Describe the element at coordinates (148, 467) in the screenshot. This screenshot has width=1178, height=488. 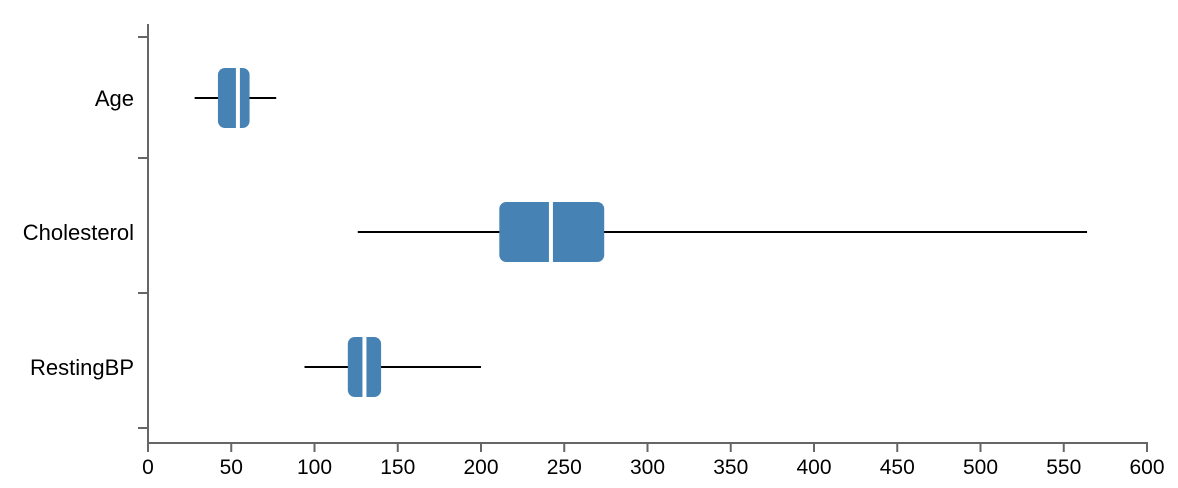
I see `x-tick-label: 0` at that location.